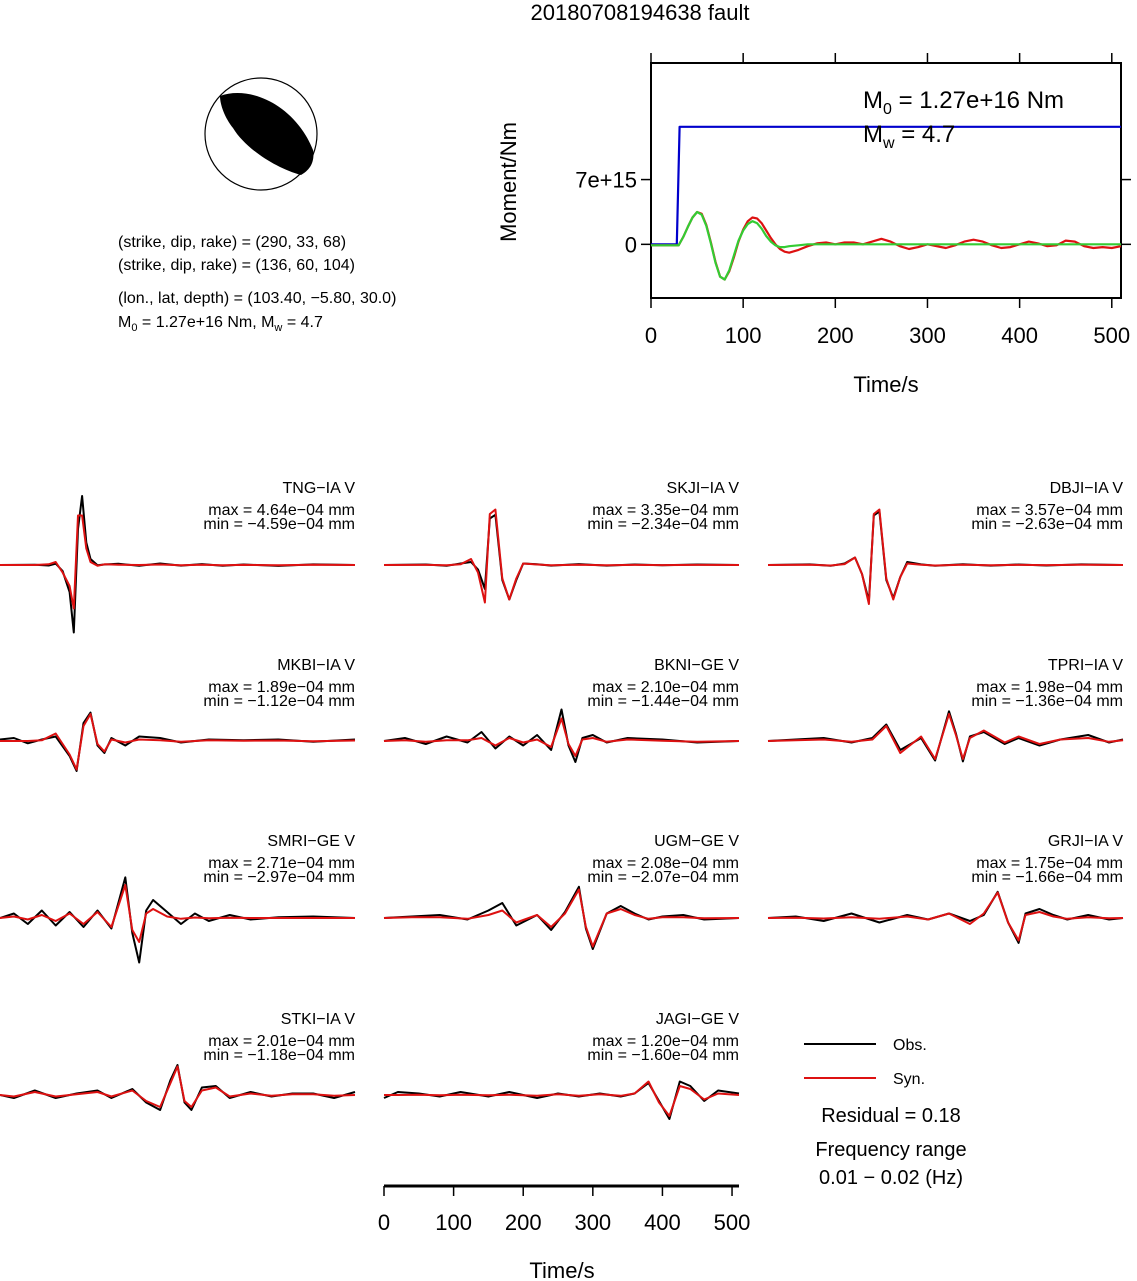 Image resolution: width=1137 pixels, height=1281 pixels. What do you see at coordinates (523, 1222) in the screenshot?
I see `waveform-xtick-label: 200` at bounding box center [523, 1222].